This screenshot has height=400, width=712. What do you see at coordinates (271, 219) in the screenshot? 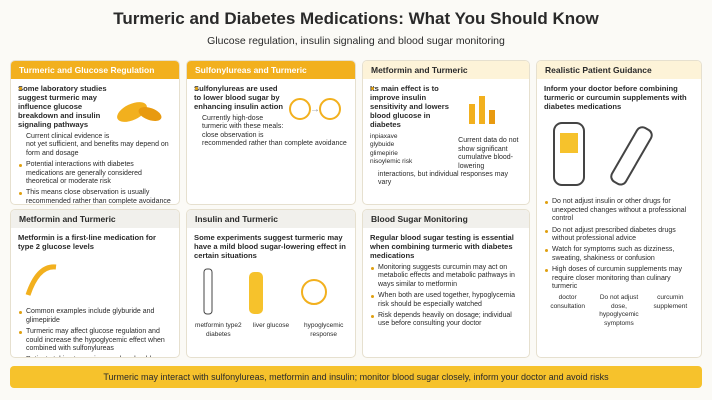
I see `card-title: Insulin and Turmeric` at bounding box center [271, 219].